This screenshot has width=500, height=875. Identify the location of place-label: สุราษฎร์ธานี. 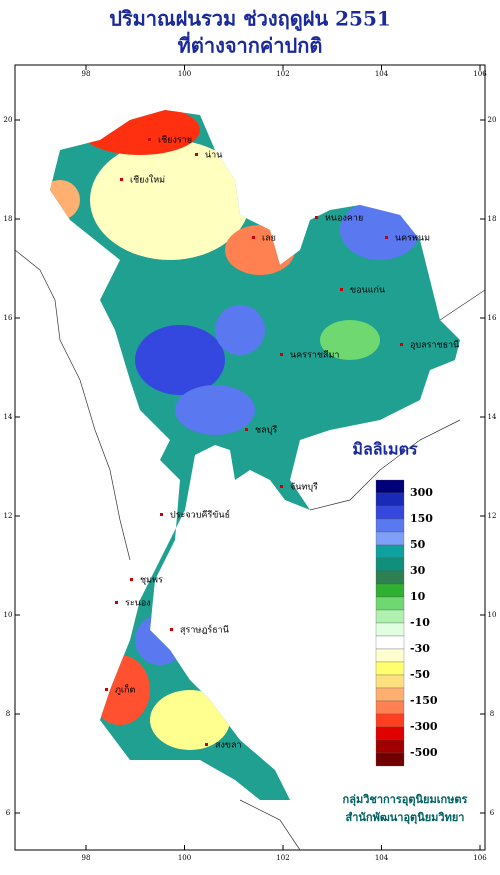
(204, 630).